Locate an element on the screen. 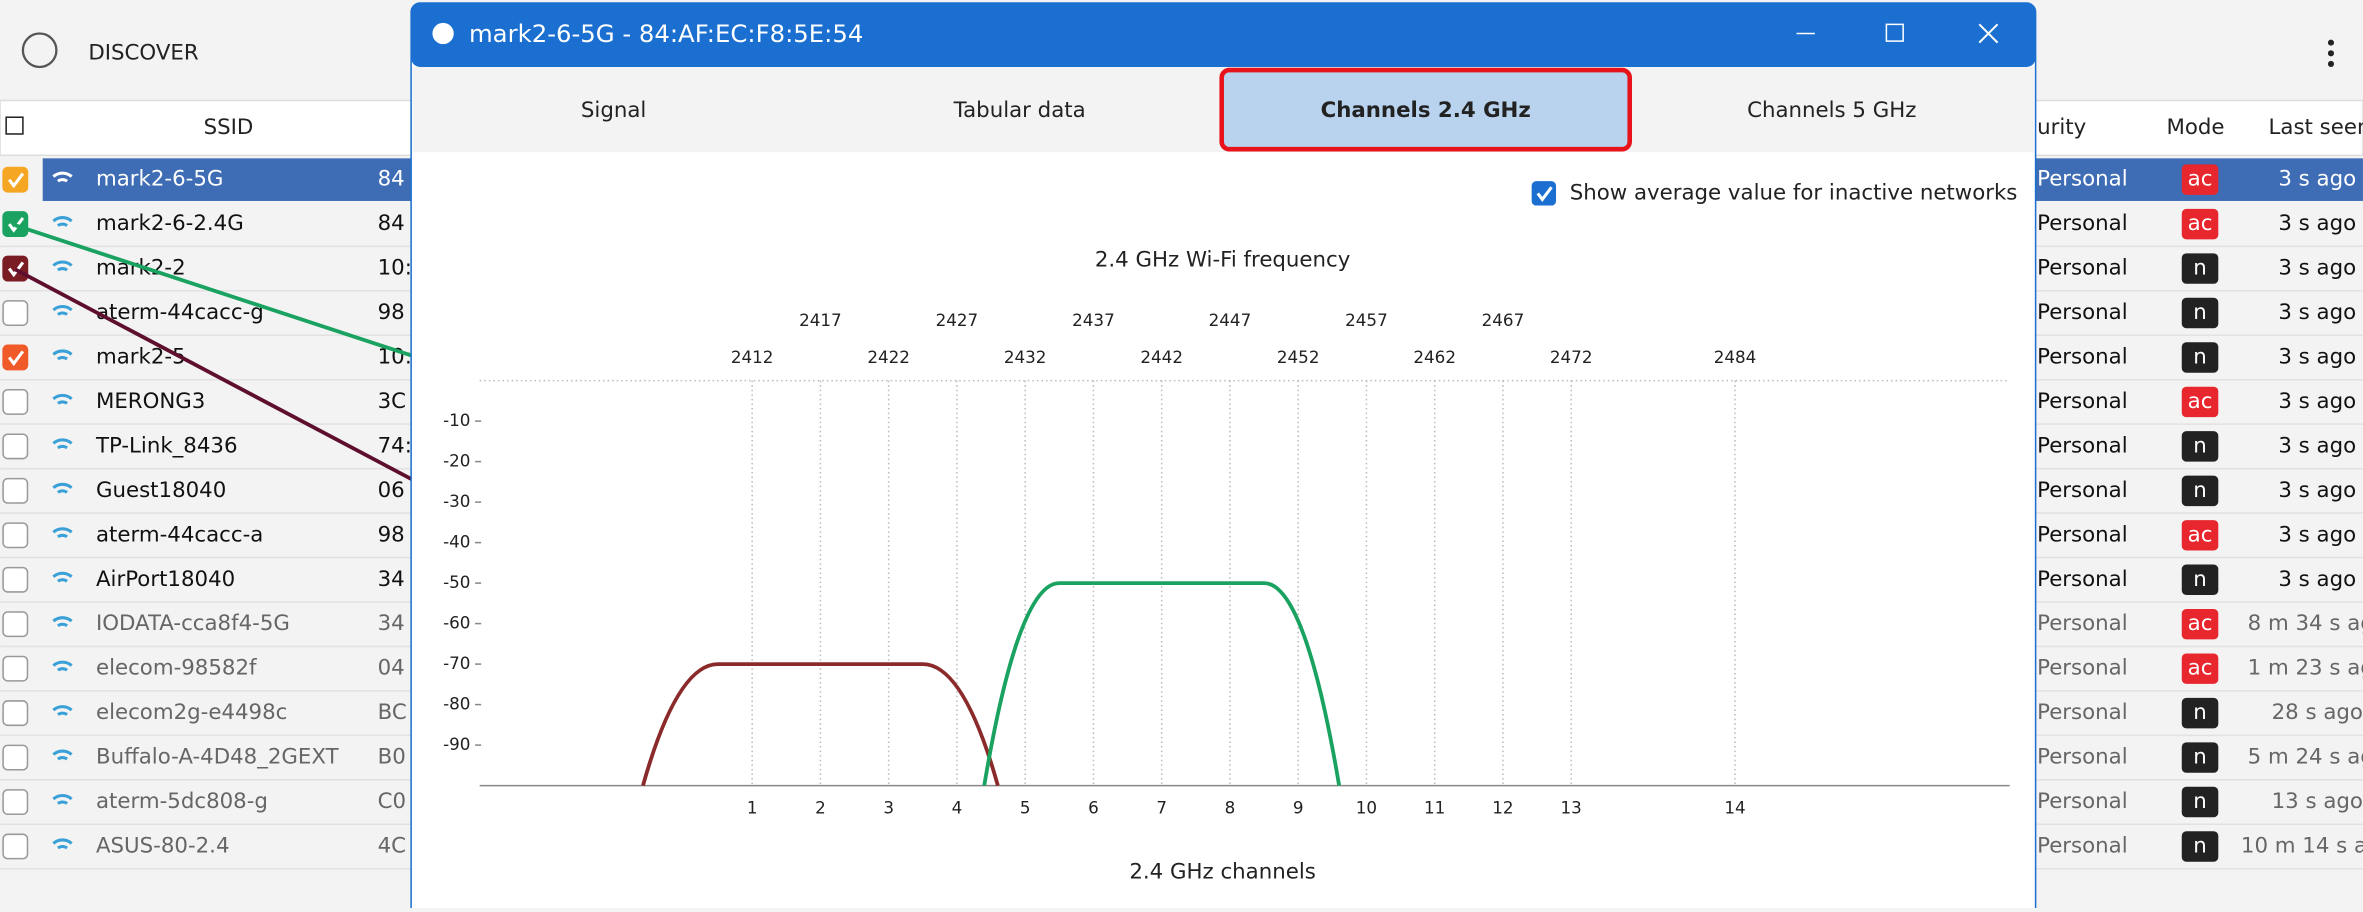 Image resolution: width=2363 pixels, height=912 pixels. row-ssid: elecom2g-e4498c is located at coordinates (191, 712).